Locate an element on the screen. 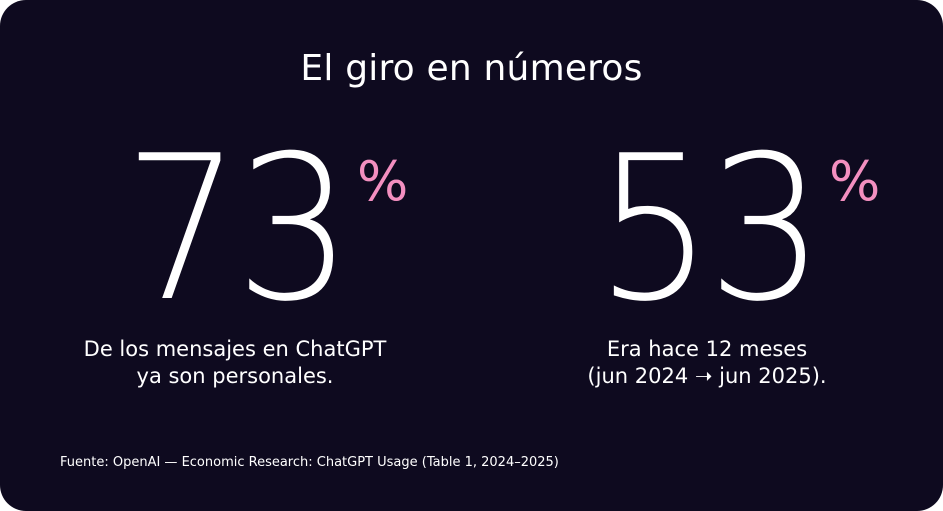  stat-current-value: 73 % is located at coordinates (261, 229).